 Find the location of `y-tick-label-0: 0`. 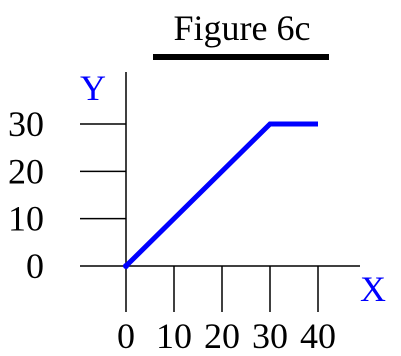

y-tick-label-0: 0 is located at coordinates (35, 266).